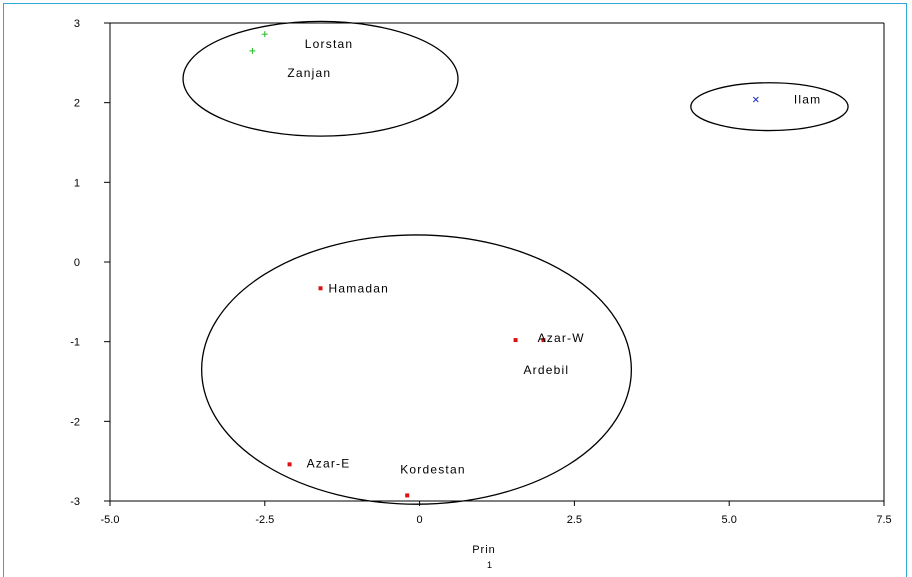 The image size is (912, 577). What do you see at coordinates (729, 520) in the screenshot?
I see `x-tick-label: 5.0` at bounding box center [729, 520].